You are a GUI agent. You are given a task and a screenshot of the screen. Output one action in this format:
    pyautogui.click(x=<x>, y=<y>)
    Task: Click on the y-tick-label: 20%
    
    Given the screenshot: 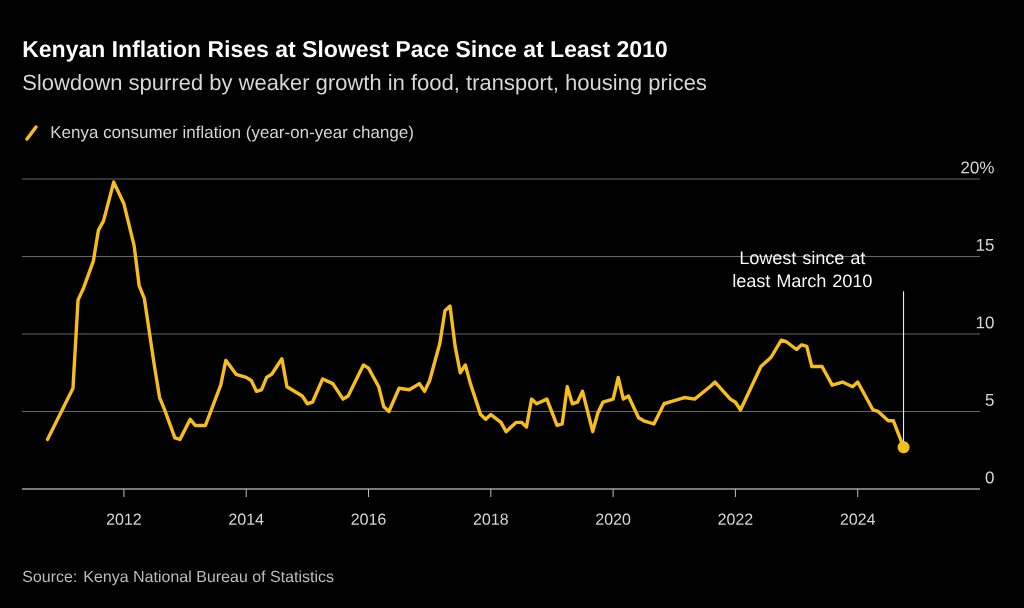 What is the action you would take?
    pyautogui.click(x=977, y=167)
    